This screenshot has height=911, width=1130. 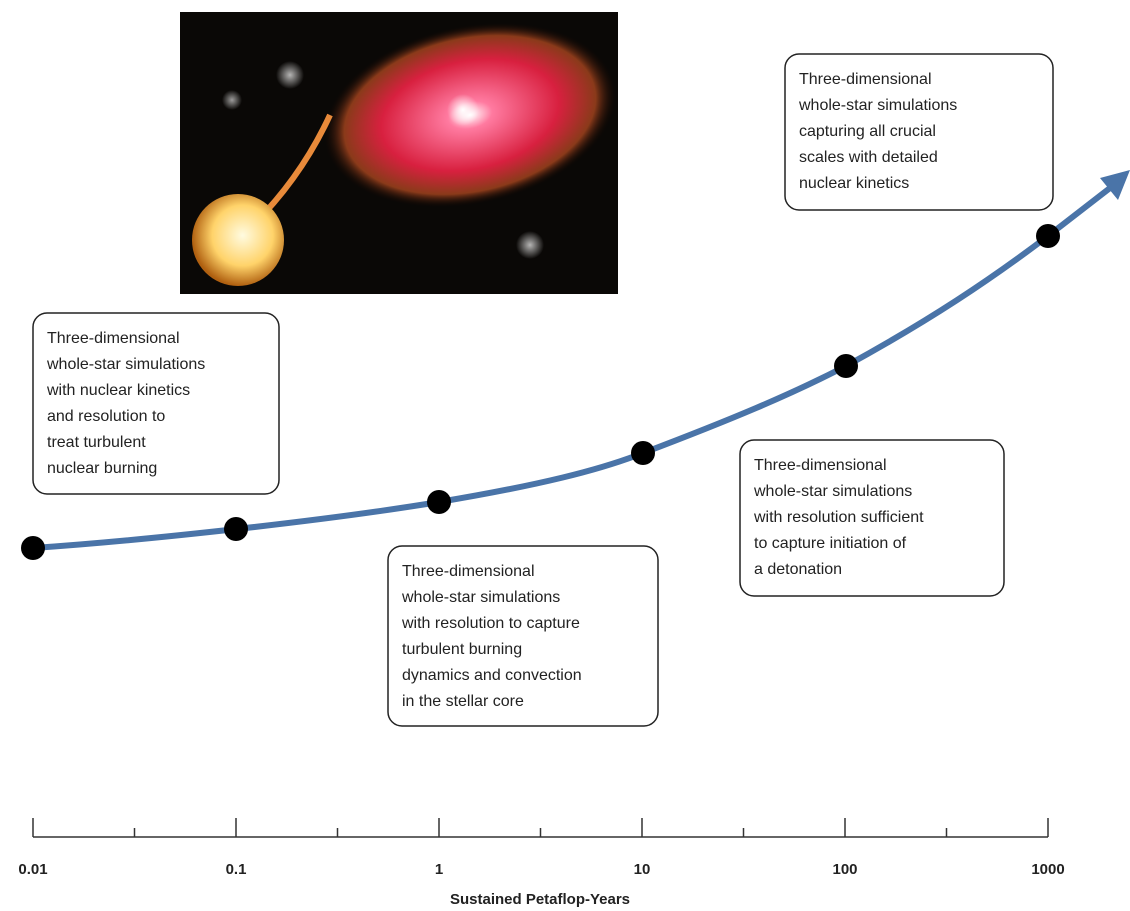 I want to click on annotation-line: and resolution to, so click(x=106, y=416).